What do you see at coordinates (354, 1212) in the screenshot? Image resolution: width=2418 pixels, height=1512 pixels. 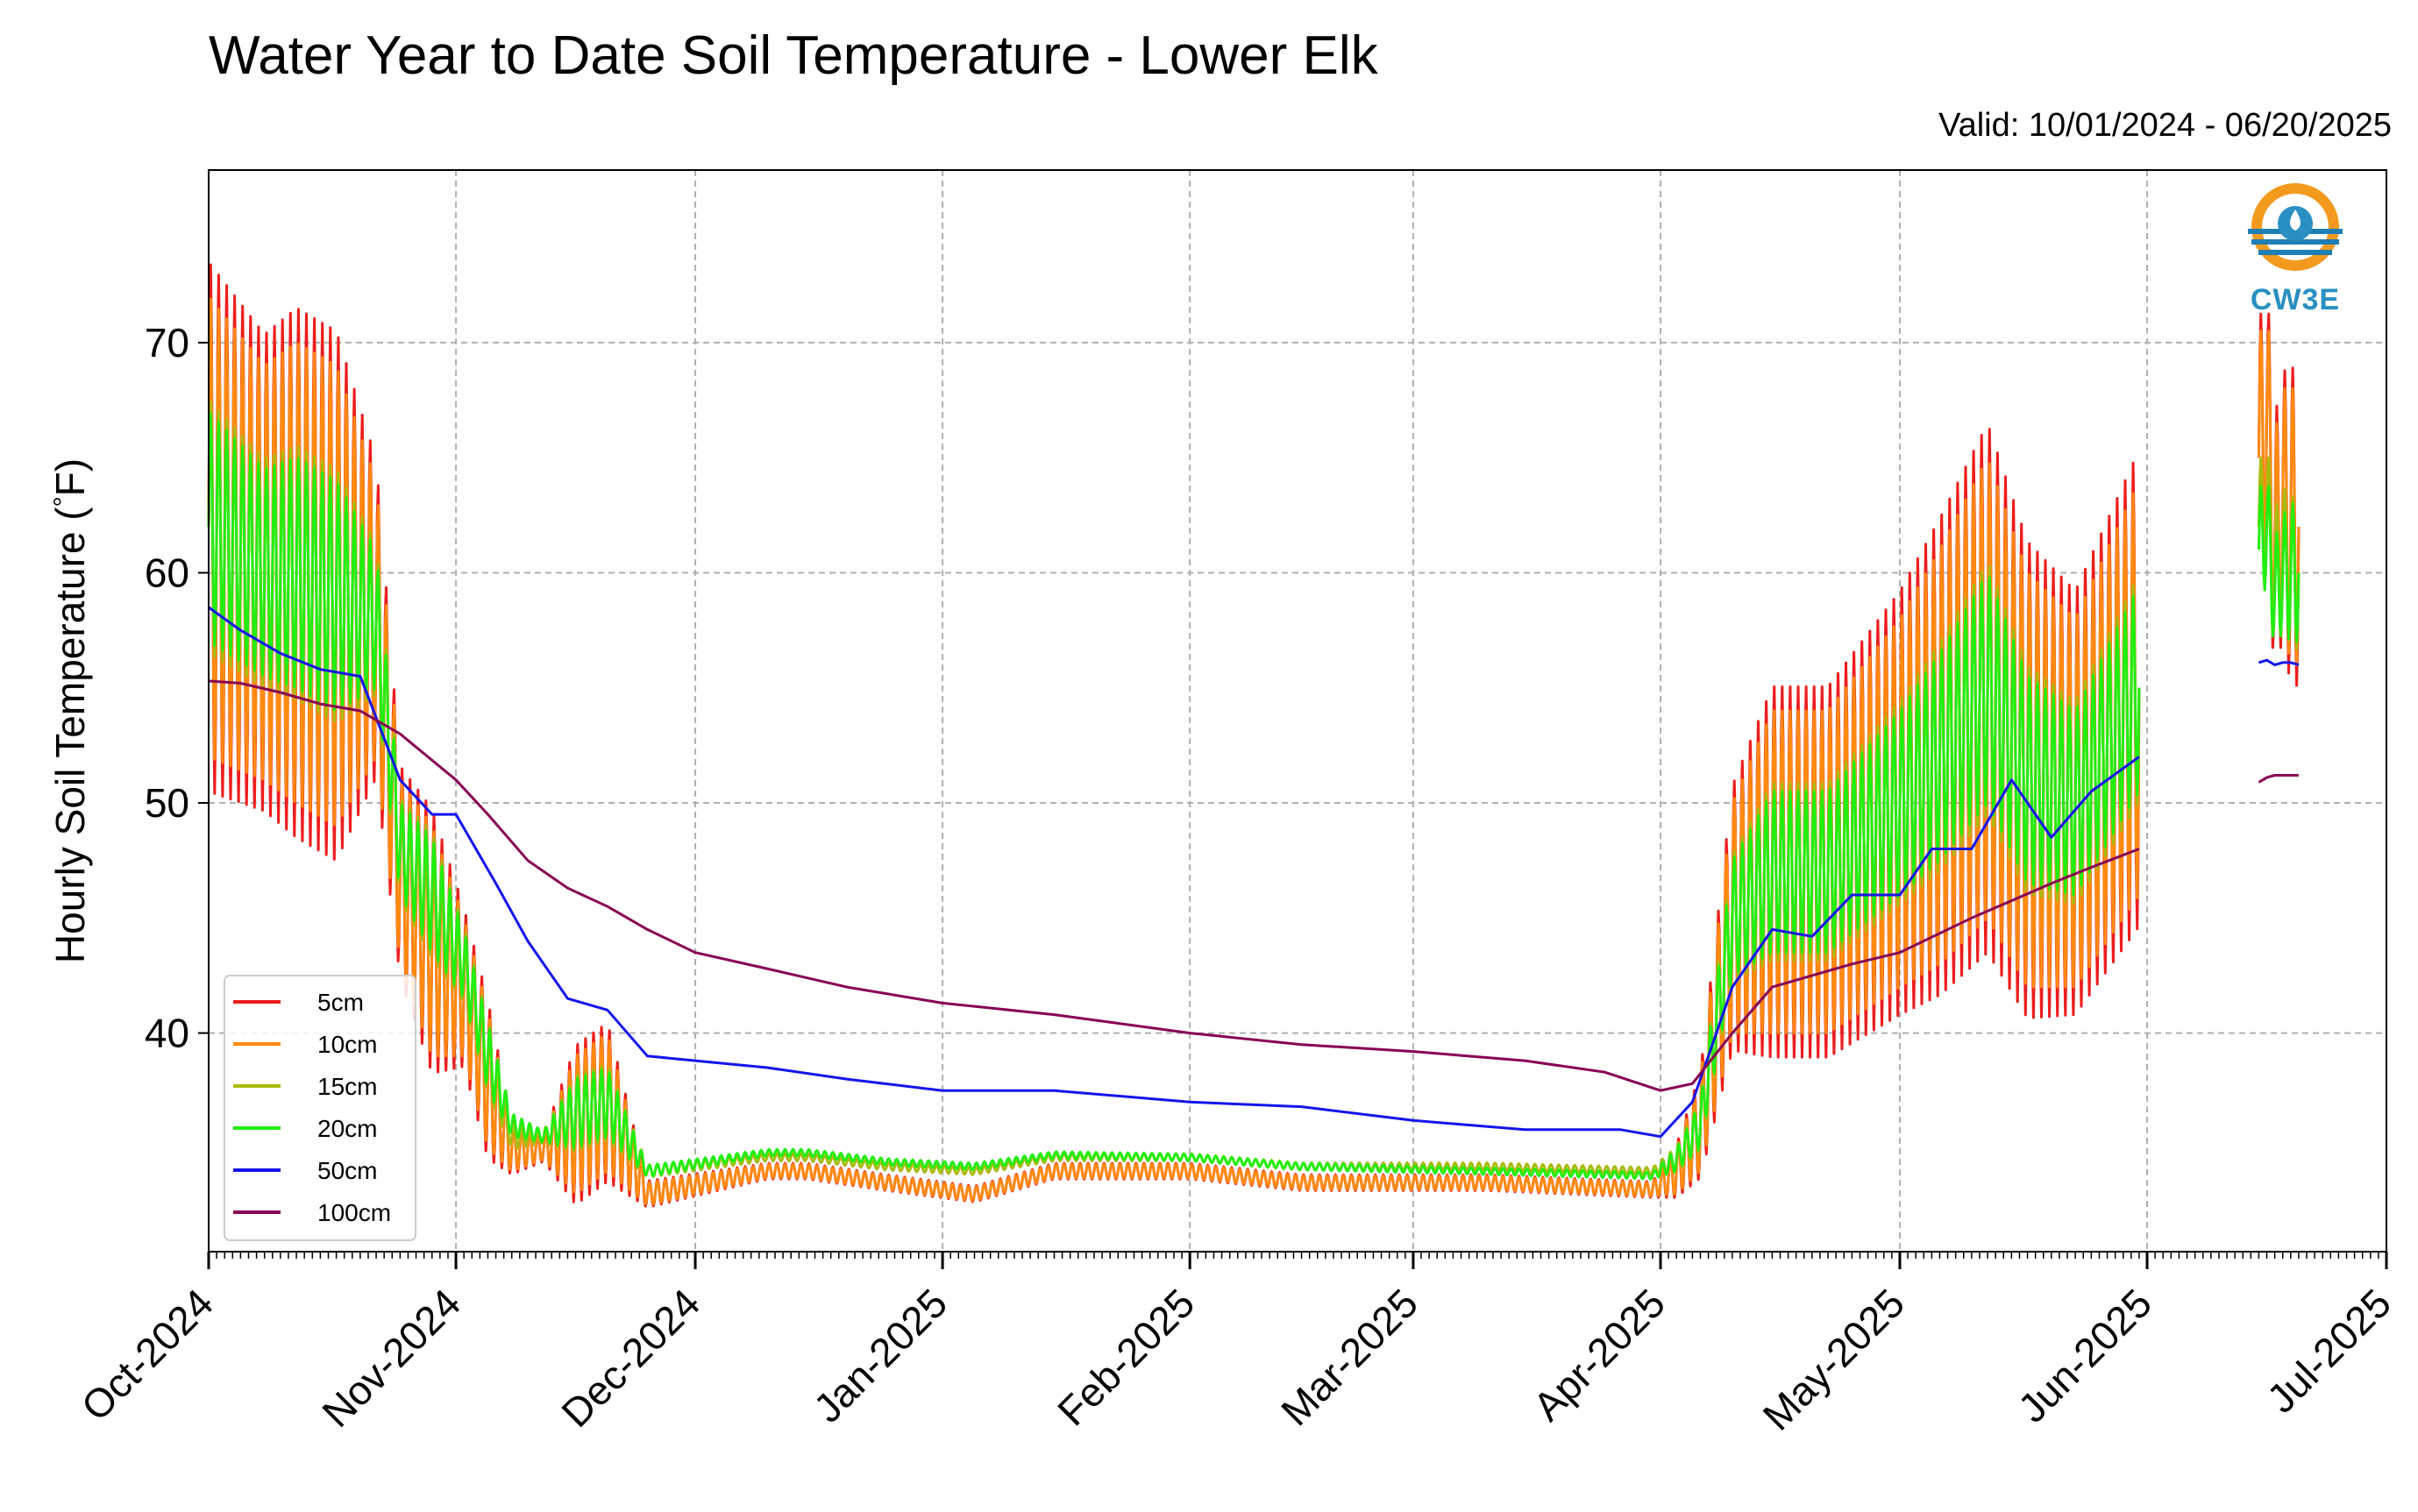 I see `legend-label-100cm: 100cm` at bounding box center [354, 1212].